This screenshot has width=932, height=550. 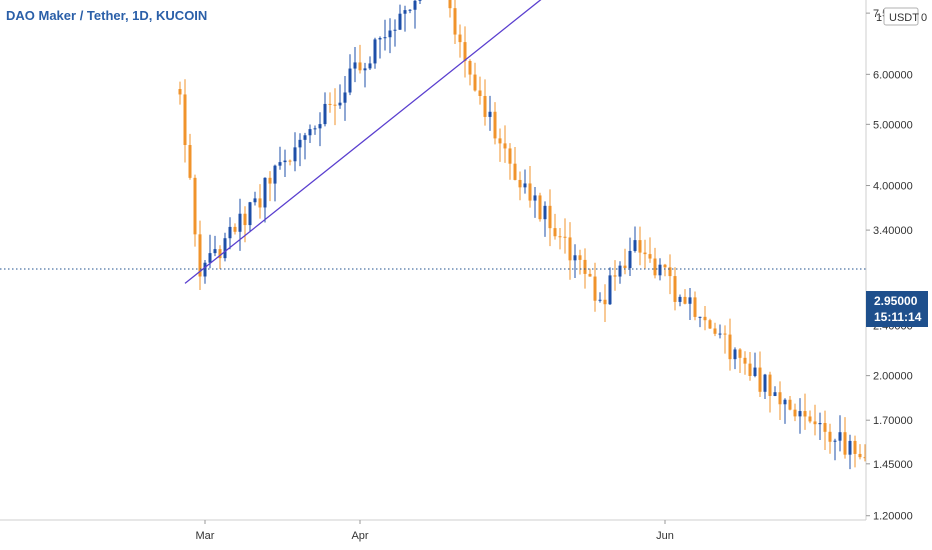 I want to click on last-price-label: 2.95000, so click(x=896, y=301).